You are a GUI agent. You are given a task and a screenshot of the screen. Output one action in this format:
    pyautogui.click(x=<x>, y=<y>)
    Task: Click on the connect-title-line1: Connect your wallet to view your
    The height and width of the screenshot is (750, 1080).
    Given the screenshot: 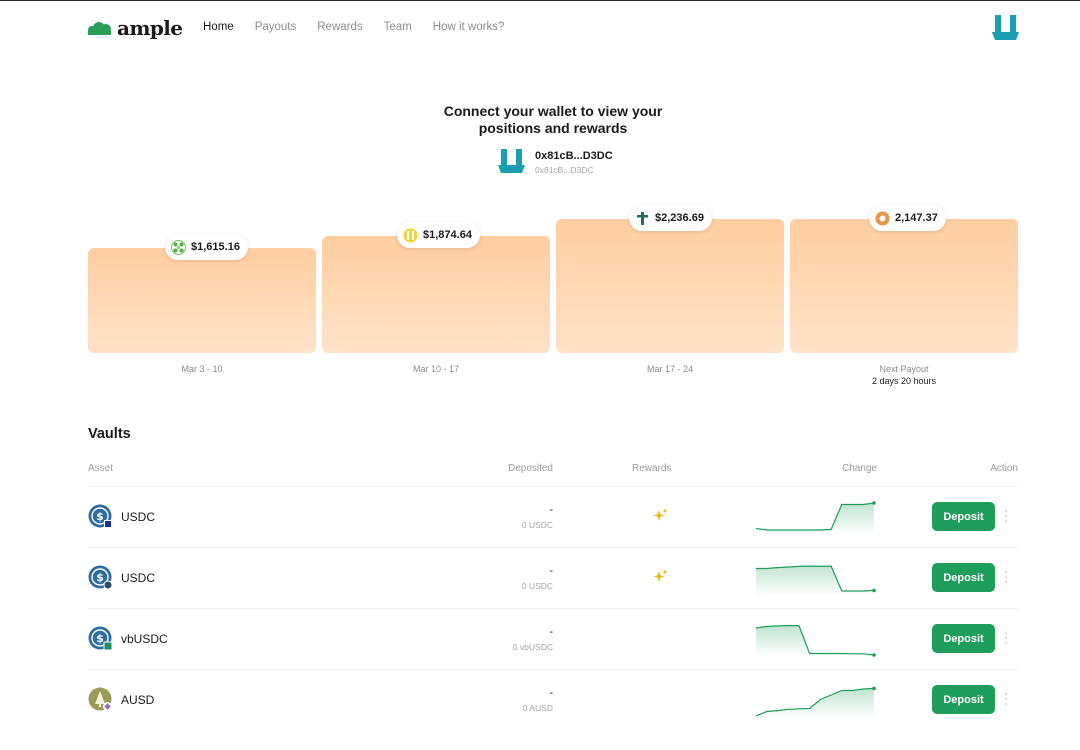 What is the action you would take?
    pyautogui.click(x=553, y=111)
    